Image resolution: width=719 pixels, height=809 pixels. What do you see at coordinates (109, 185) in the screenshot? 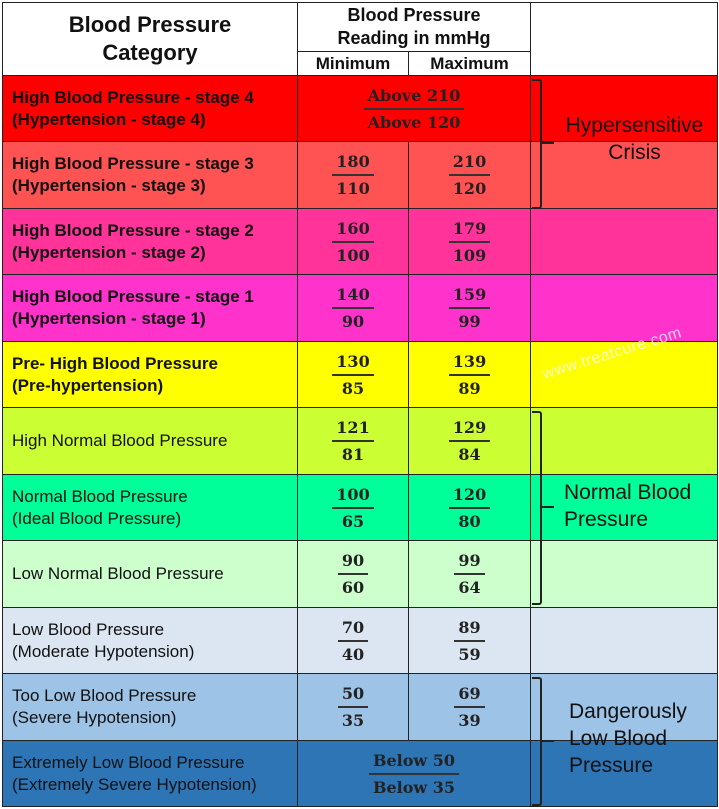
I see `category-subname: (Hypertension - stage 3)` at bounding box center [109, 185].